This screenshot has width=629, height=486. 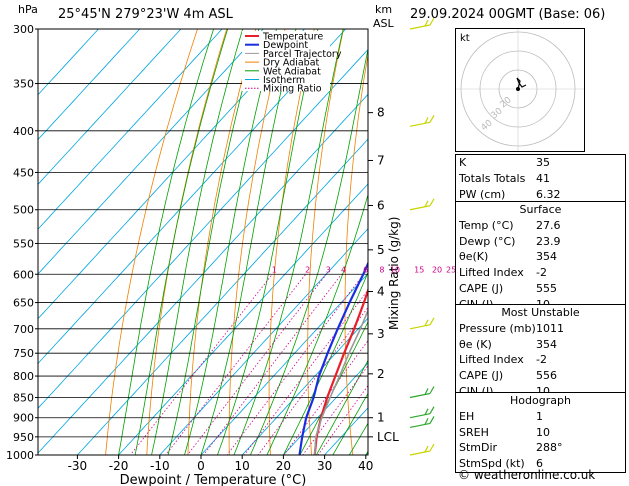 What do you see at coordinates (23, 418) in the screenshot?
I see `pressure-tick-label: 900` at bounding box center [23, 418].